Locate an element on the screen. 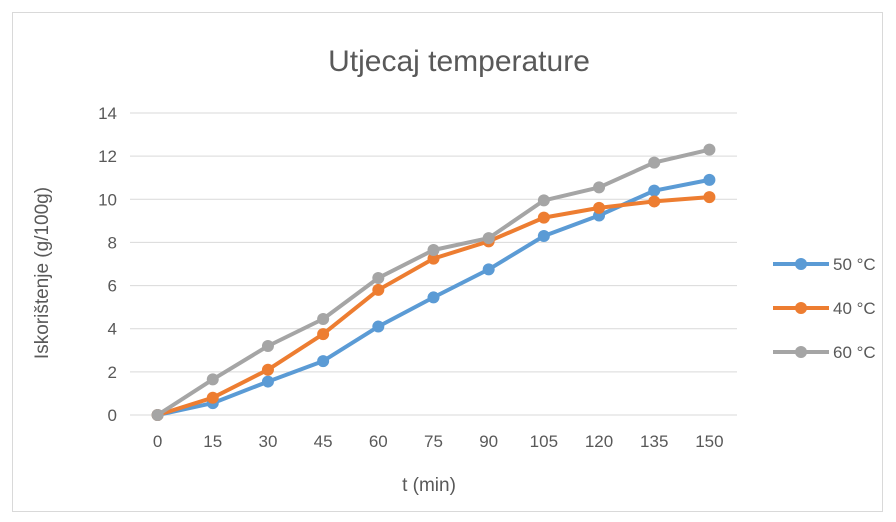 The image size is (896, 522). x-tick-label: 105 is located at coordinates (544, 441).